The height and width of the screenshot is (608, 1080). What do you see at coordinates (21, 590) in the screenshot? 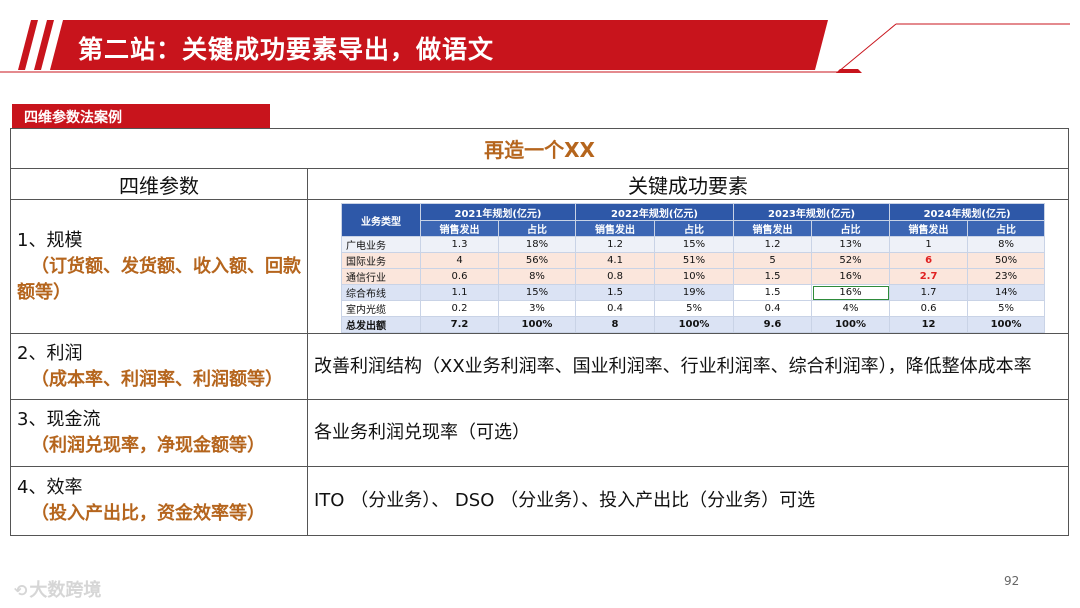
I see `watermark-logo-icon: ⟲` at bounding box center [21, 590].